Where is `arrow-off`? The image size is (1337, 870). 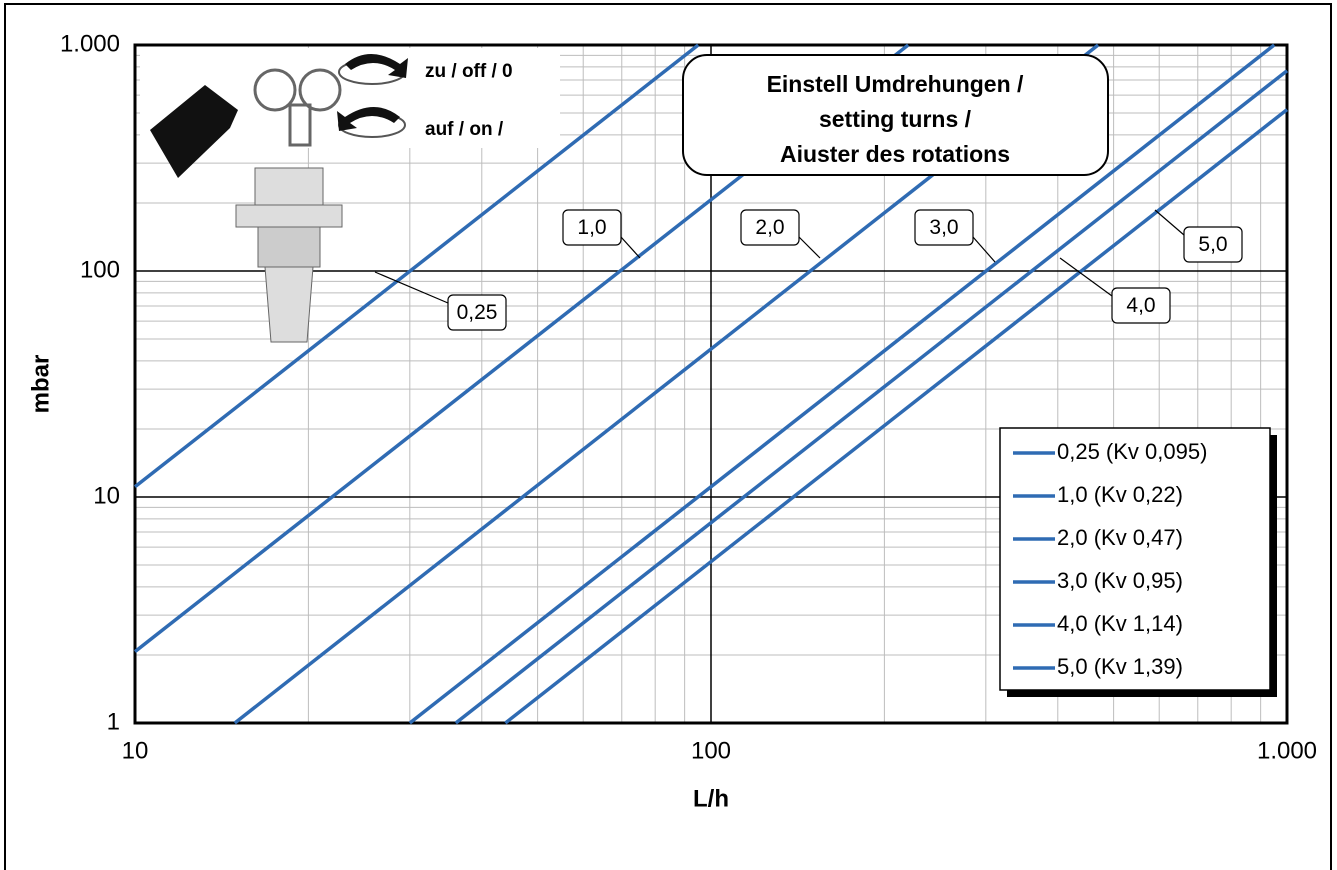
arrow-off is located at coordinates (376, 66).